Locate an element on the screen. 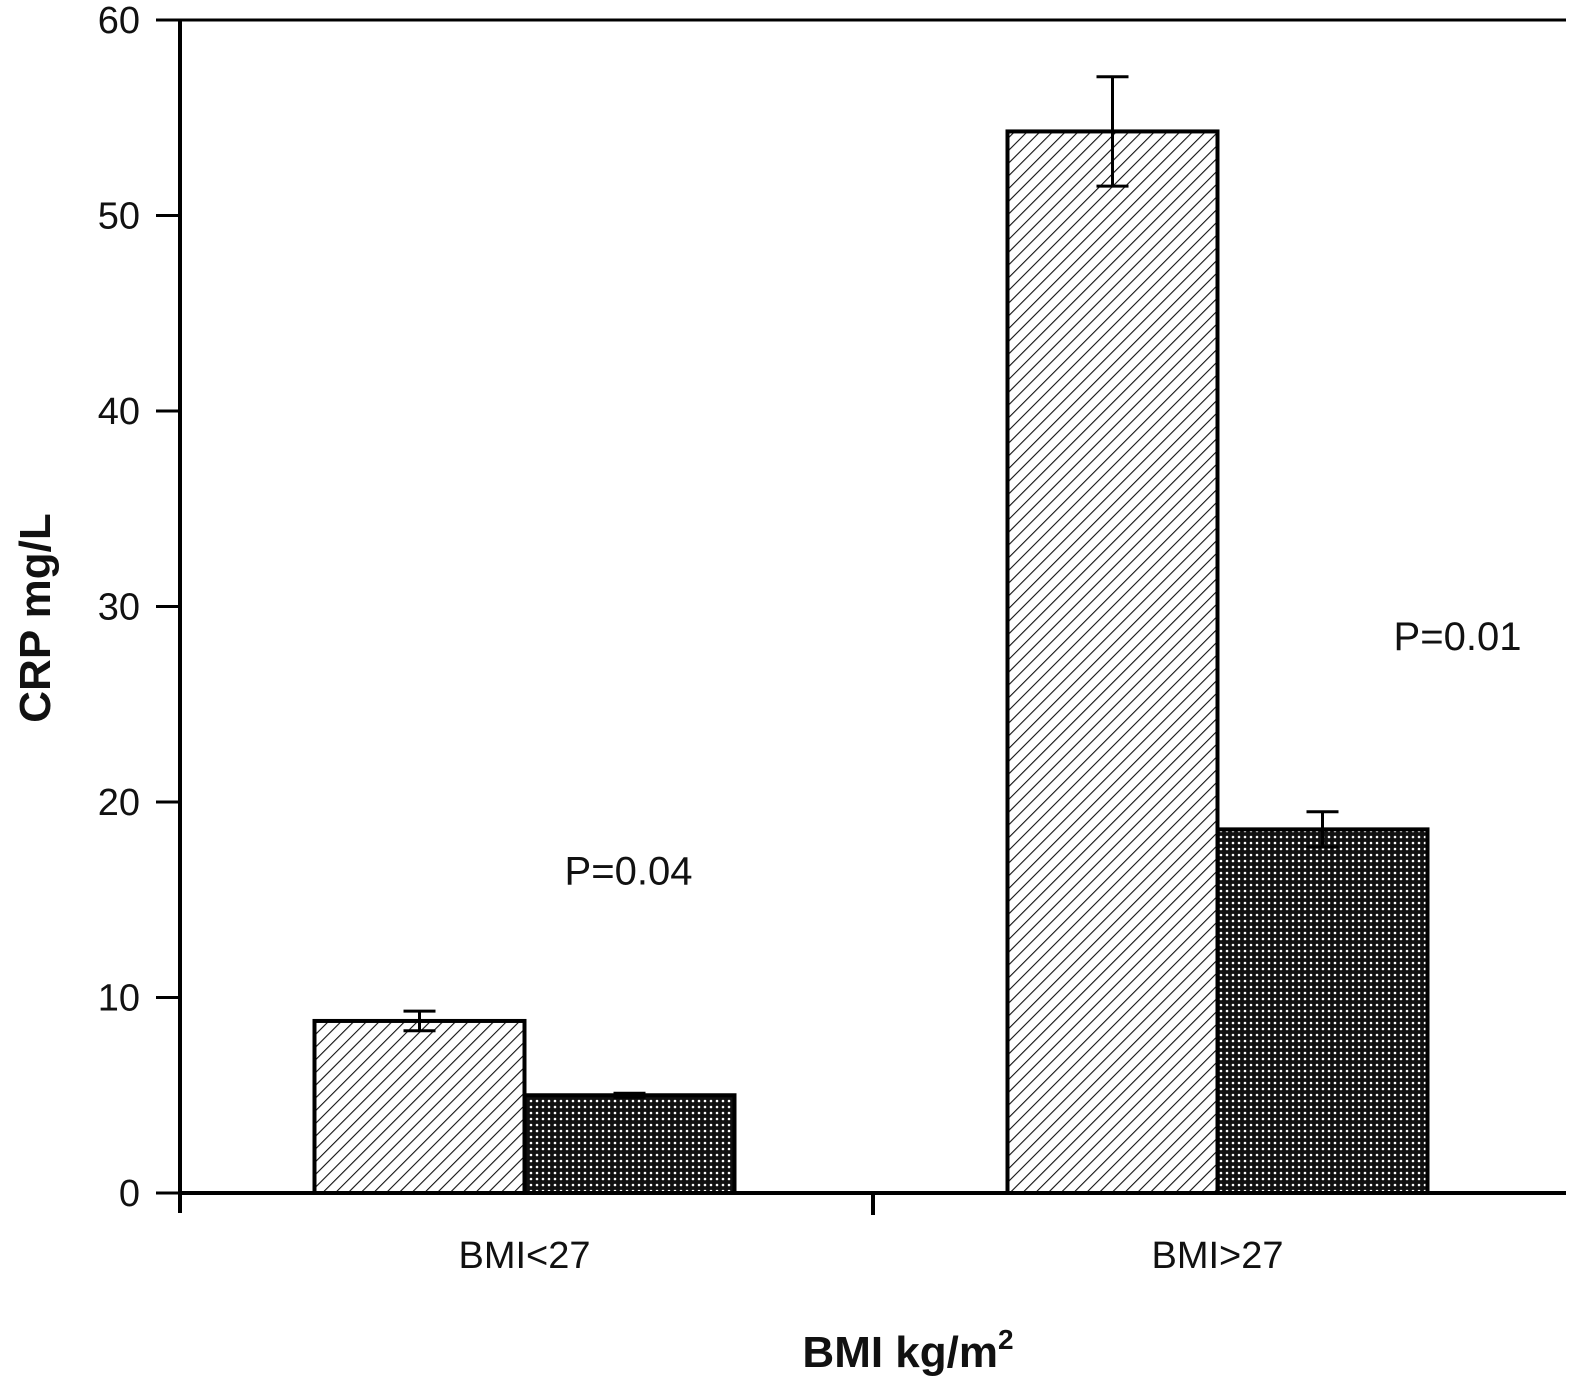  x-axis-title: BMI kg/m2 is located at coordinates (907, 1350).